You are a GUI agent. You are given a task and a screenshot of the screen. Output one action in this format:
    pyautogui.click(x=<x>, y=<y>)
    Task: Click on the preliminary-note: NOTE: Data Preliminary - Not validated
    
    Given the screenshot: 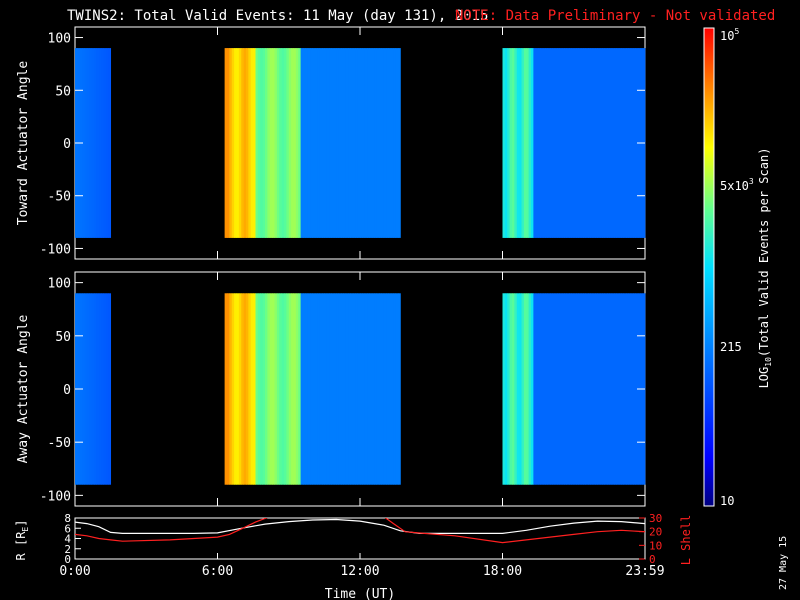 What is the action you would take?
    pyautogui.click(x=615, y=16)
    